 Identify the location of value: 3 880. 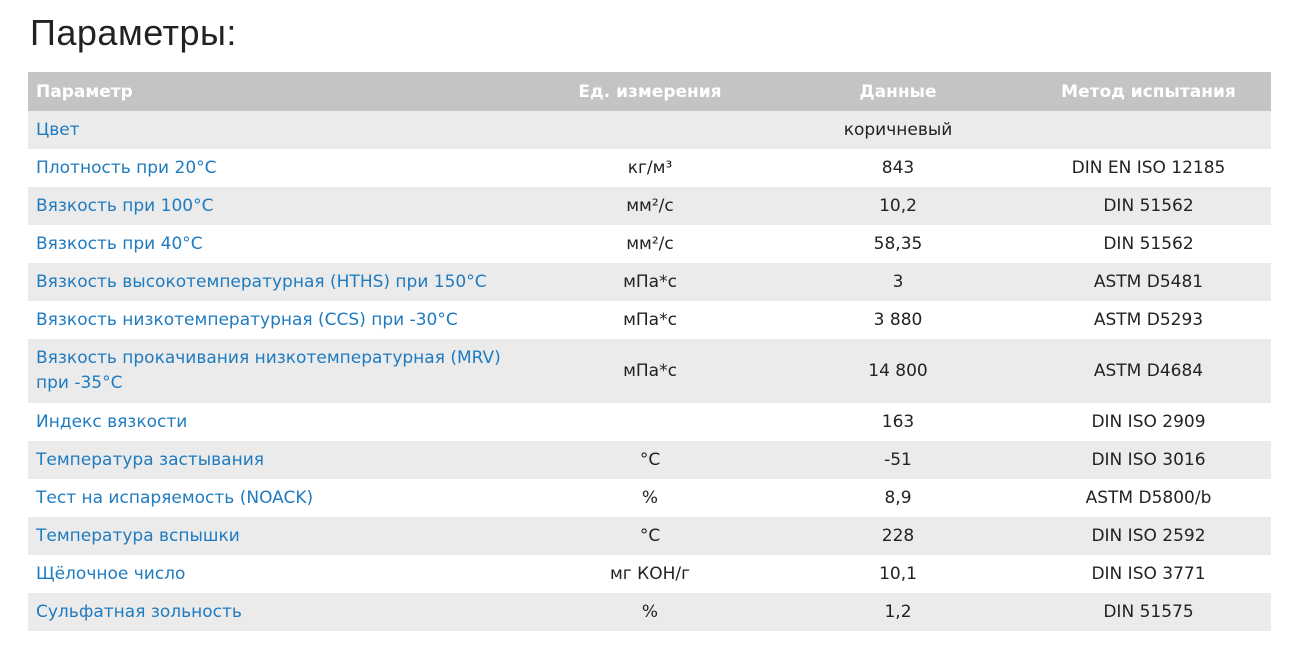
(898, 320).